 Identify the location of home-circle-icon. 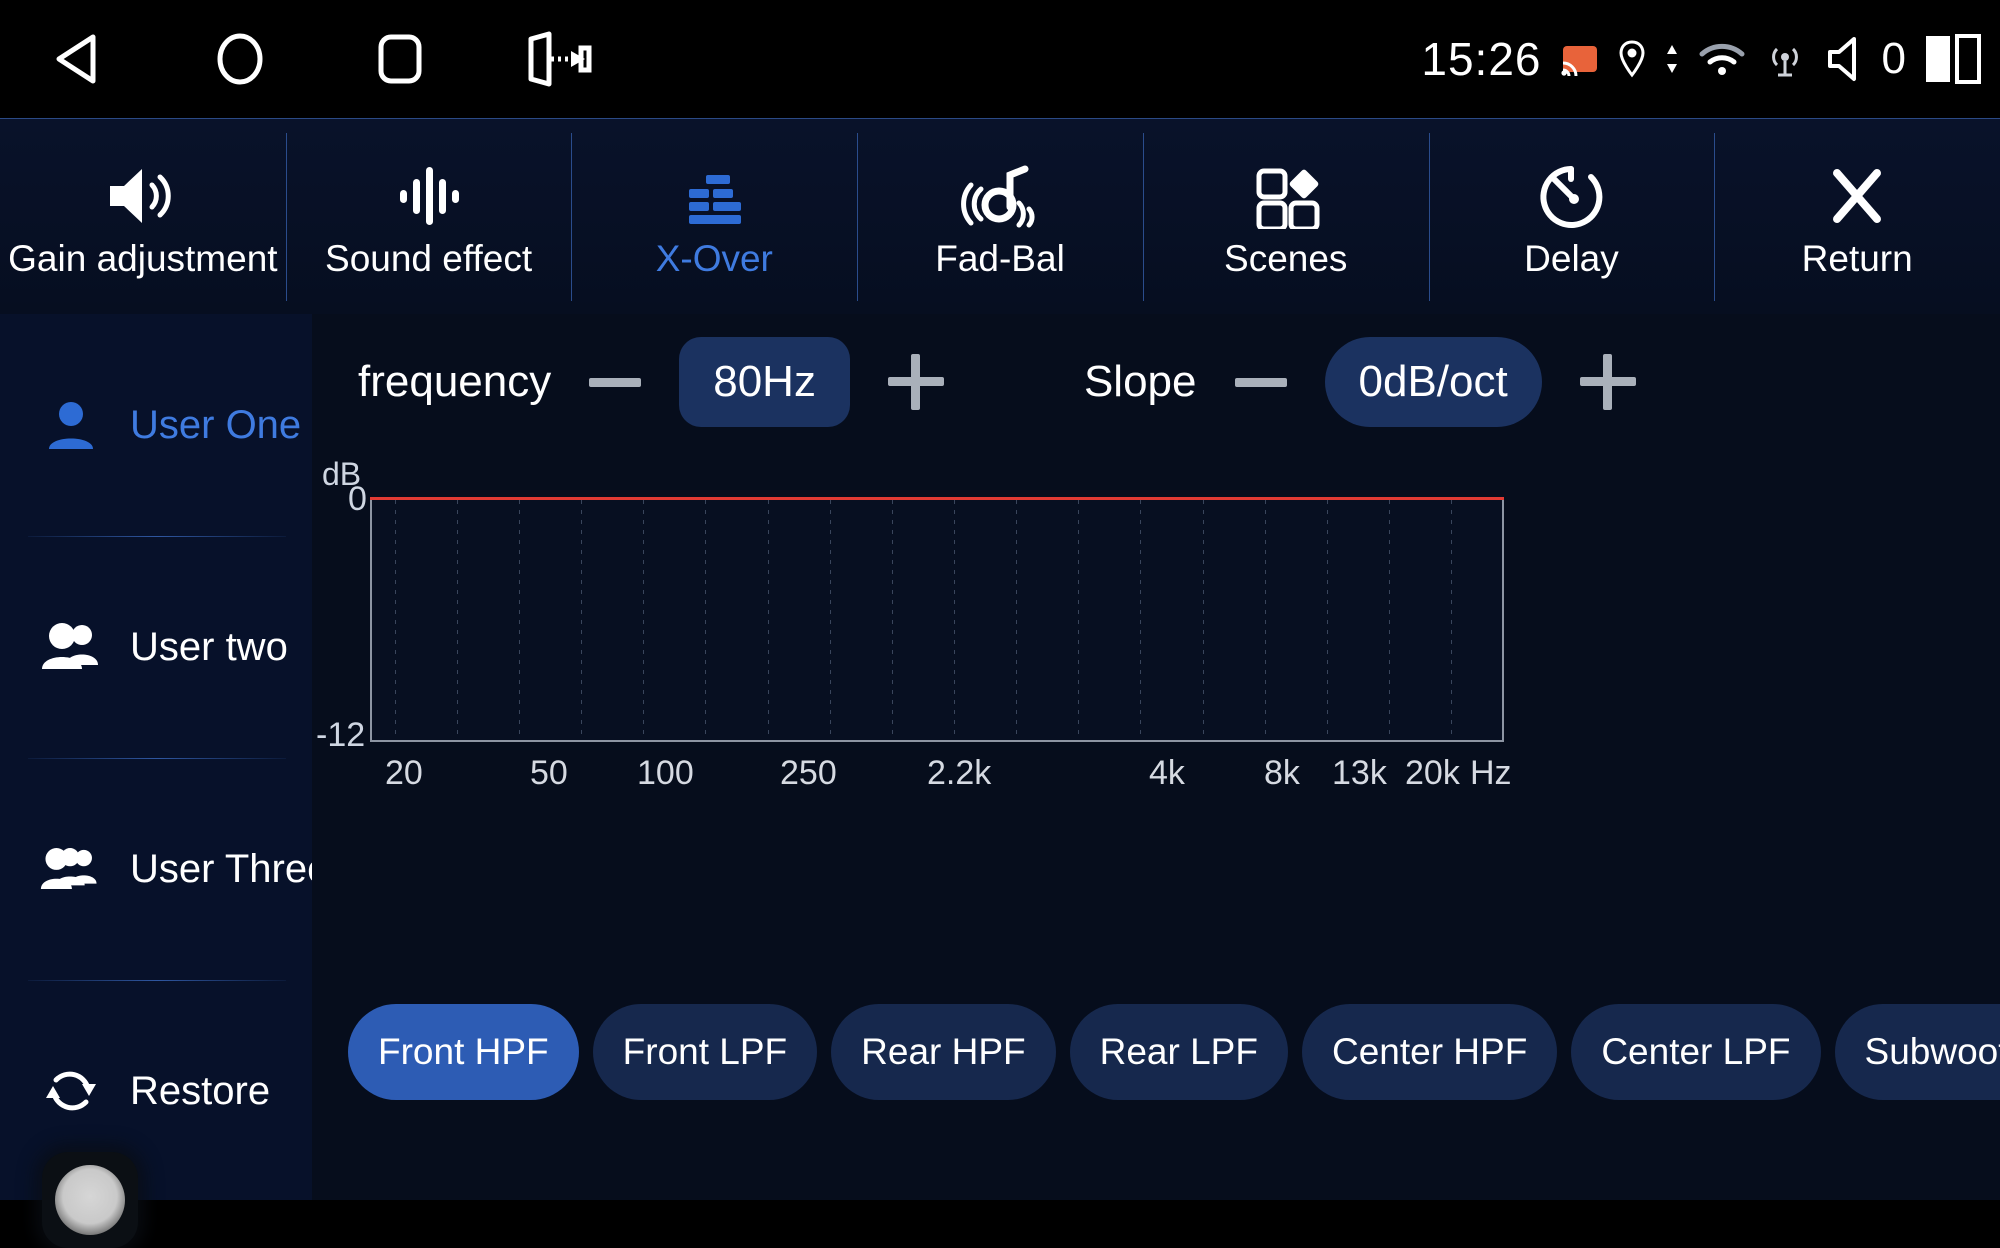
(240, 59).